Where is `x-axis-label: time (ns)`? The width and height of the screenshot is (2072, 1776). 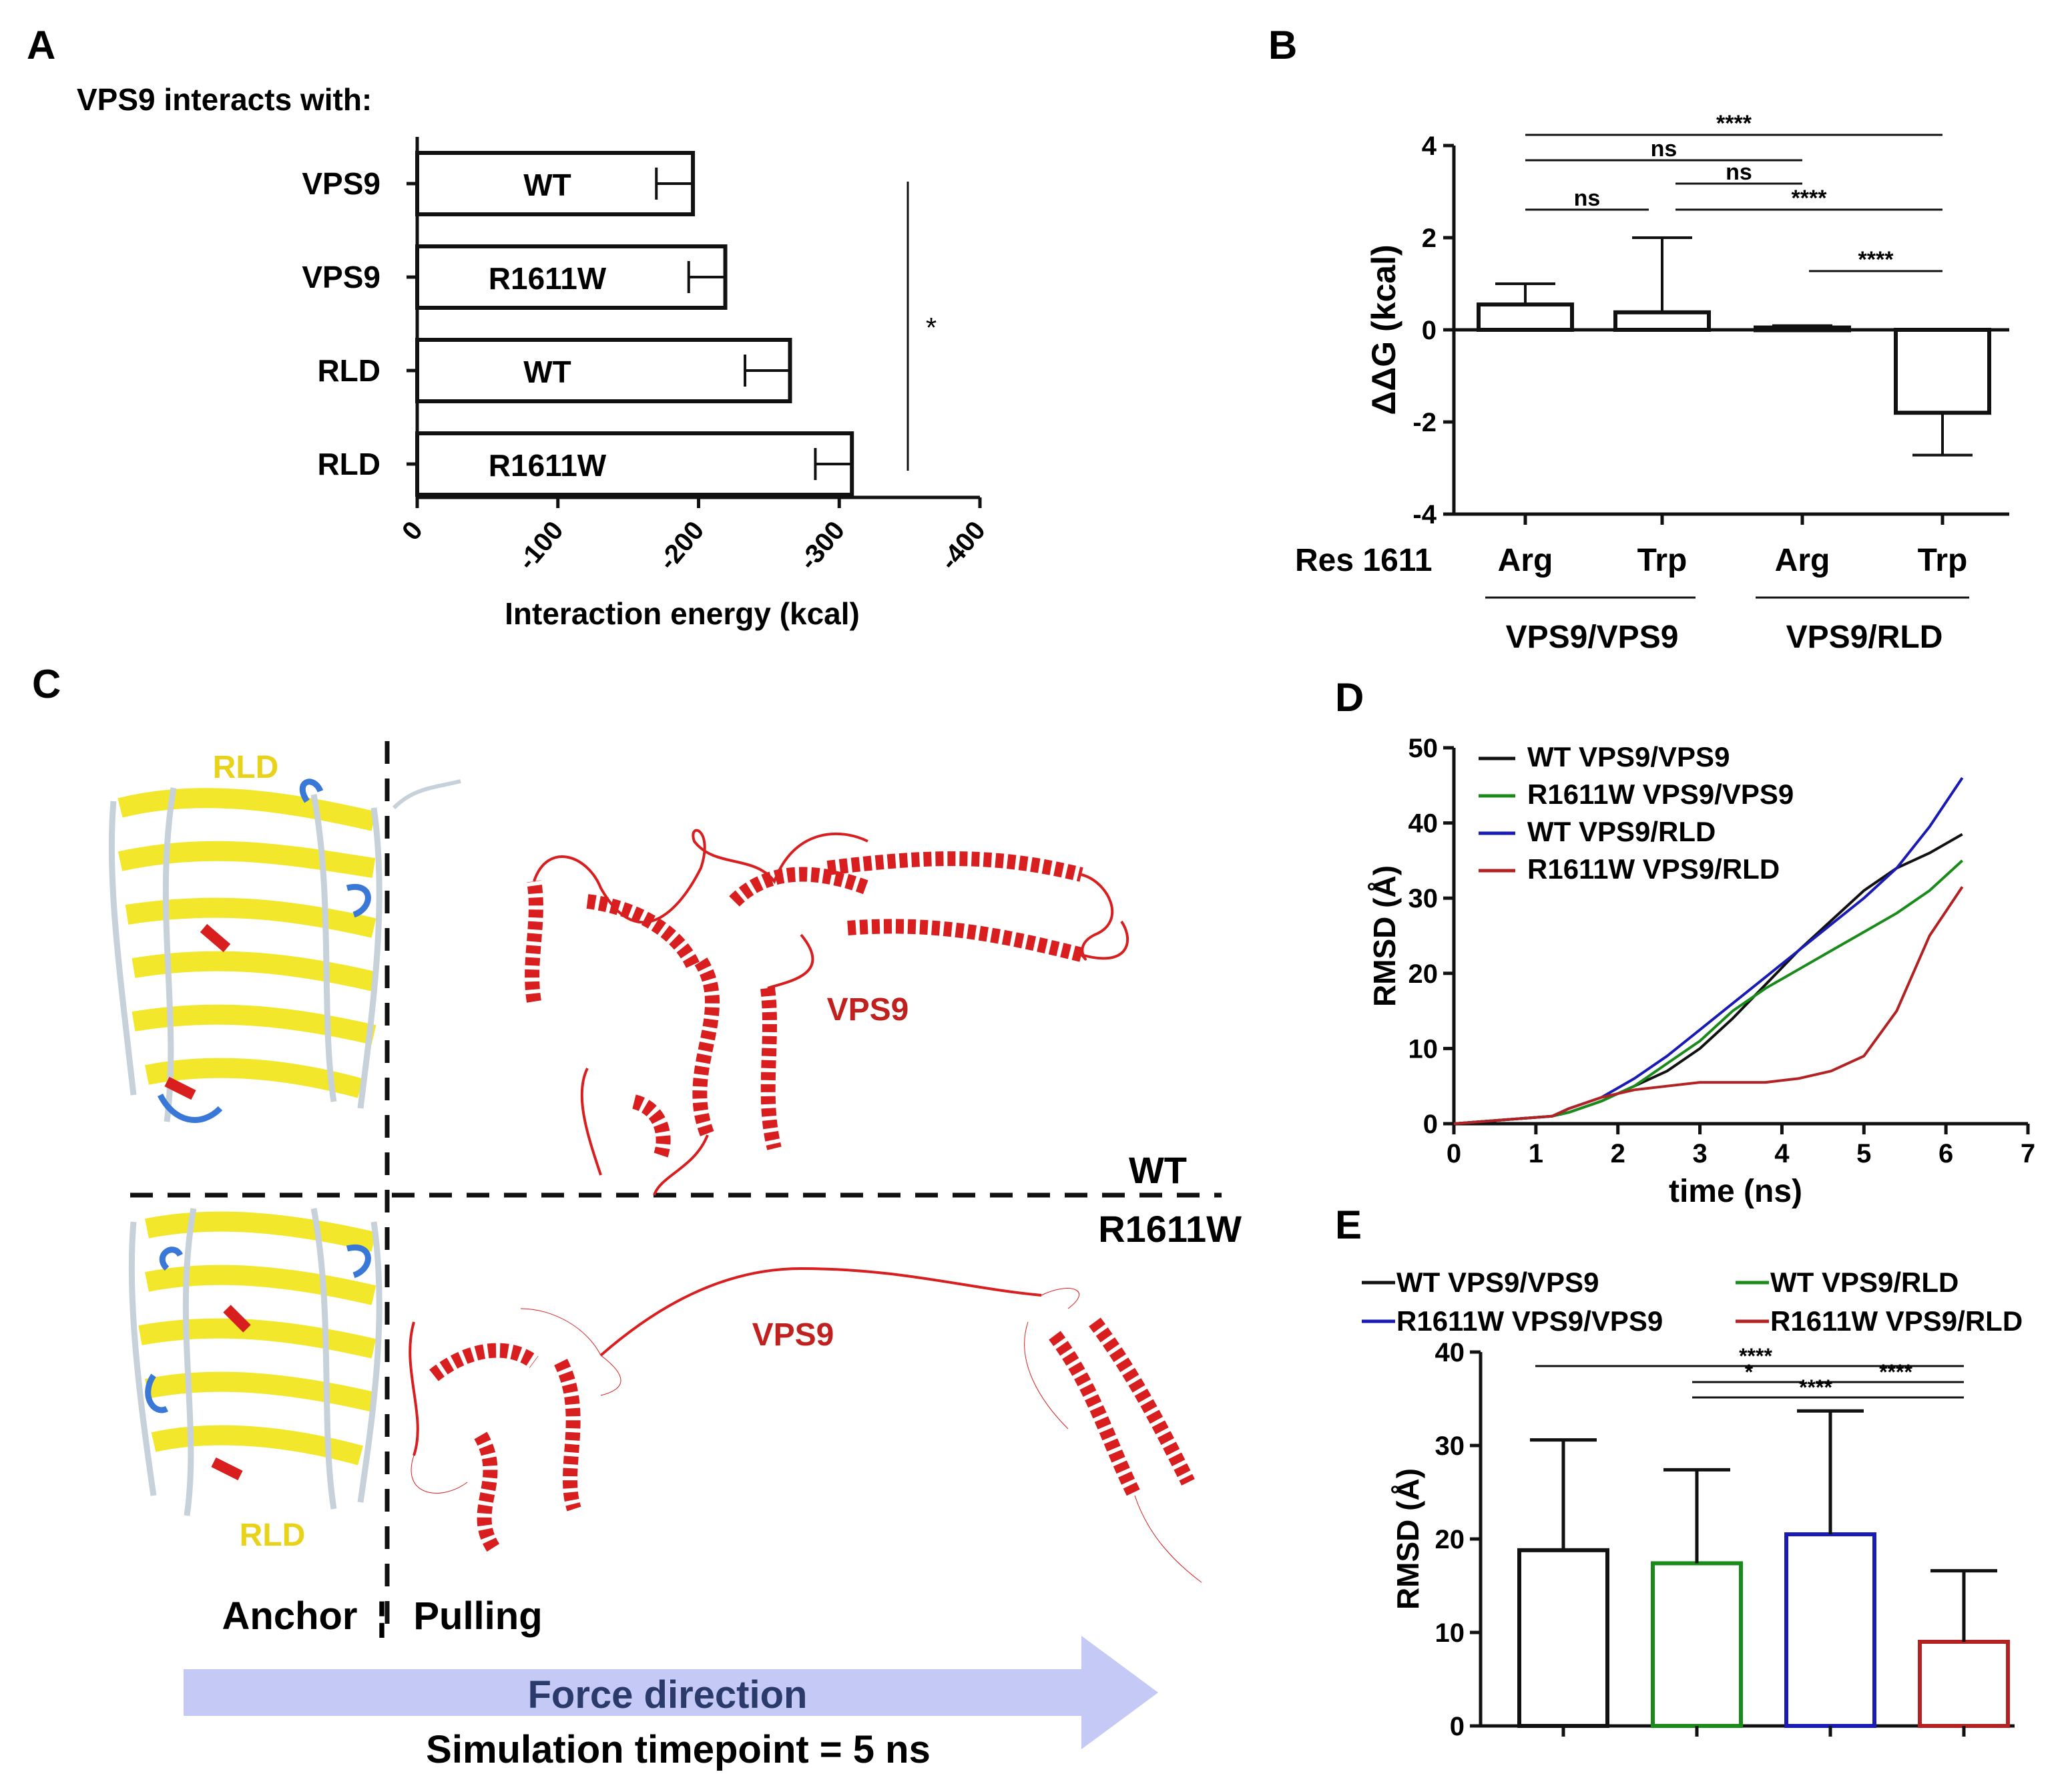
x-axis-label: time (ns) is located at coordinates (1735, 1191).